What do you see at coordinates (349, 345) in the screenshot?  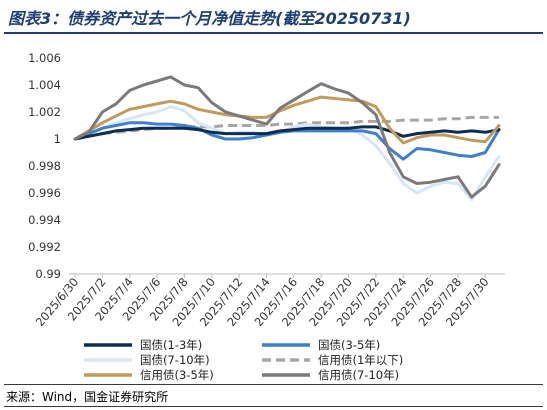 I see `legend-label: 国债(3-5年)` at bounding box center [349, 345].